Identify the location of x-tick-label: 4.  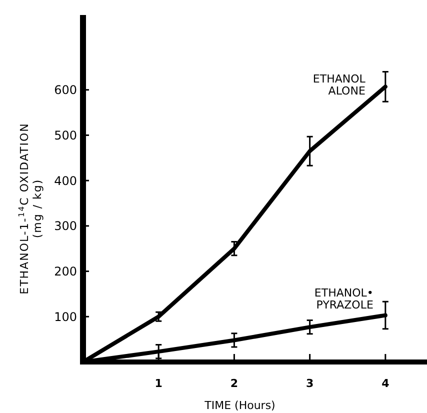
(386, 383).